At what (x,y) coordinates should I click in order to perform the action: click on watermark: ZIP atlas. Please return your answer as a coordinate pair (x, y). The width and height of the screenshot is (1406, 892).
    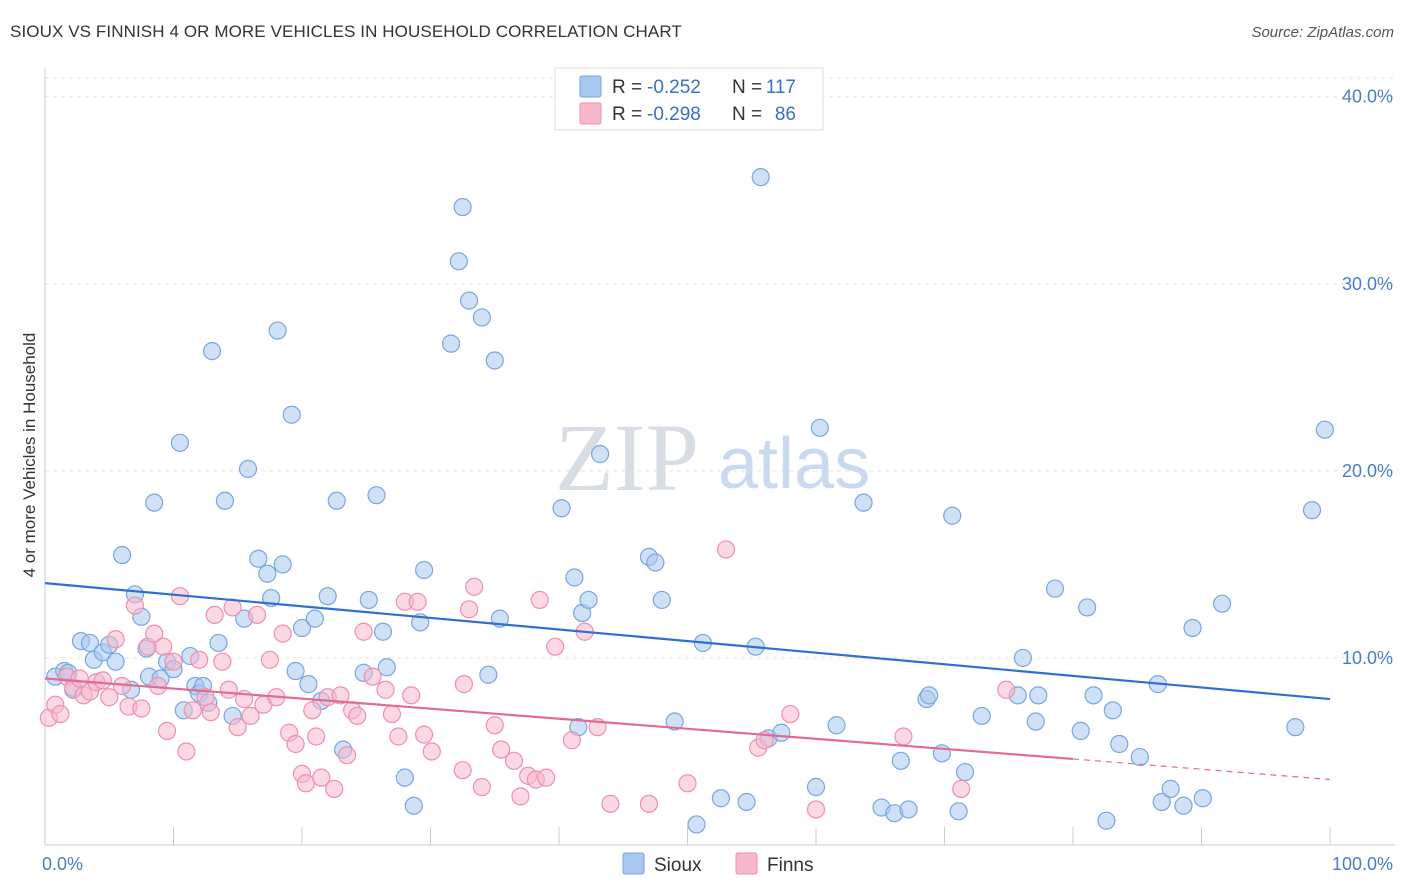
    Looking at the image, I should click on (712, 457).